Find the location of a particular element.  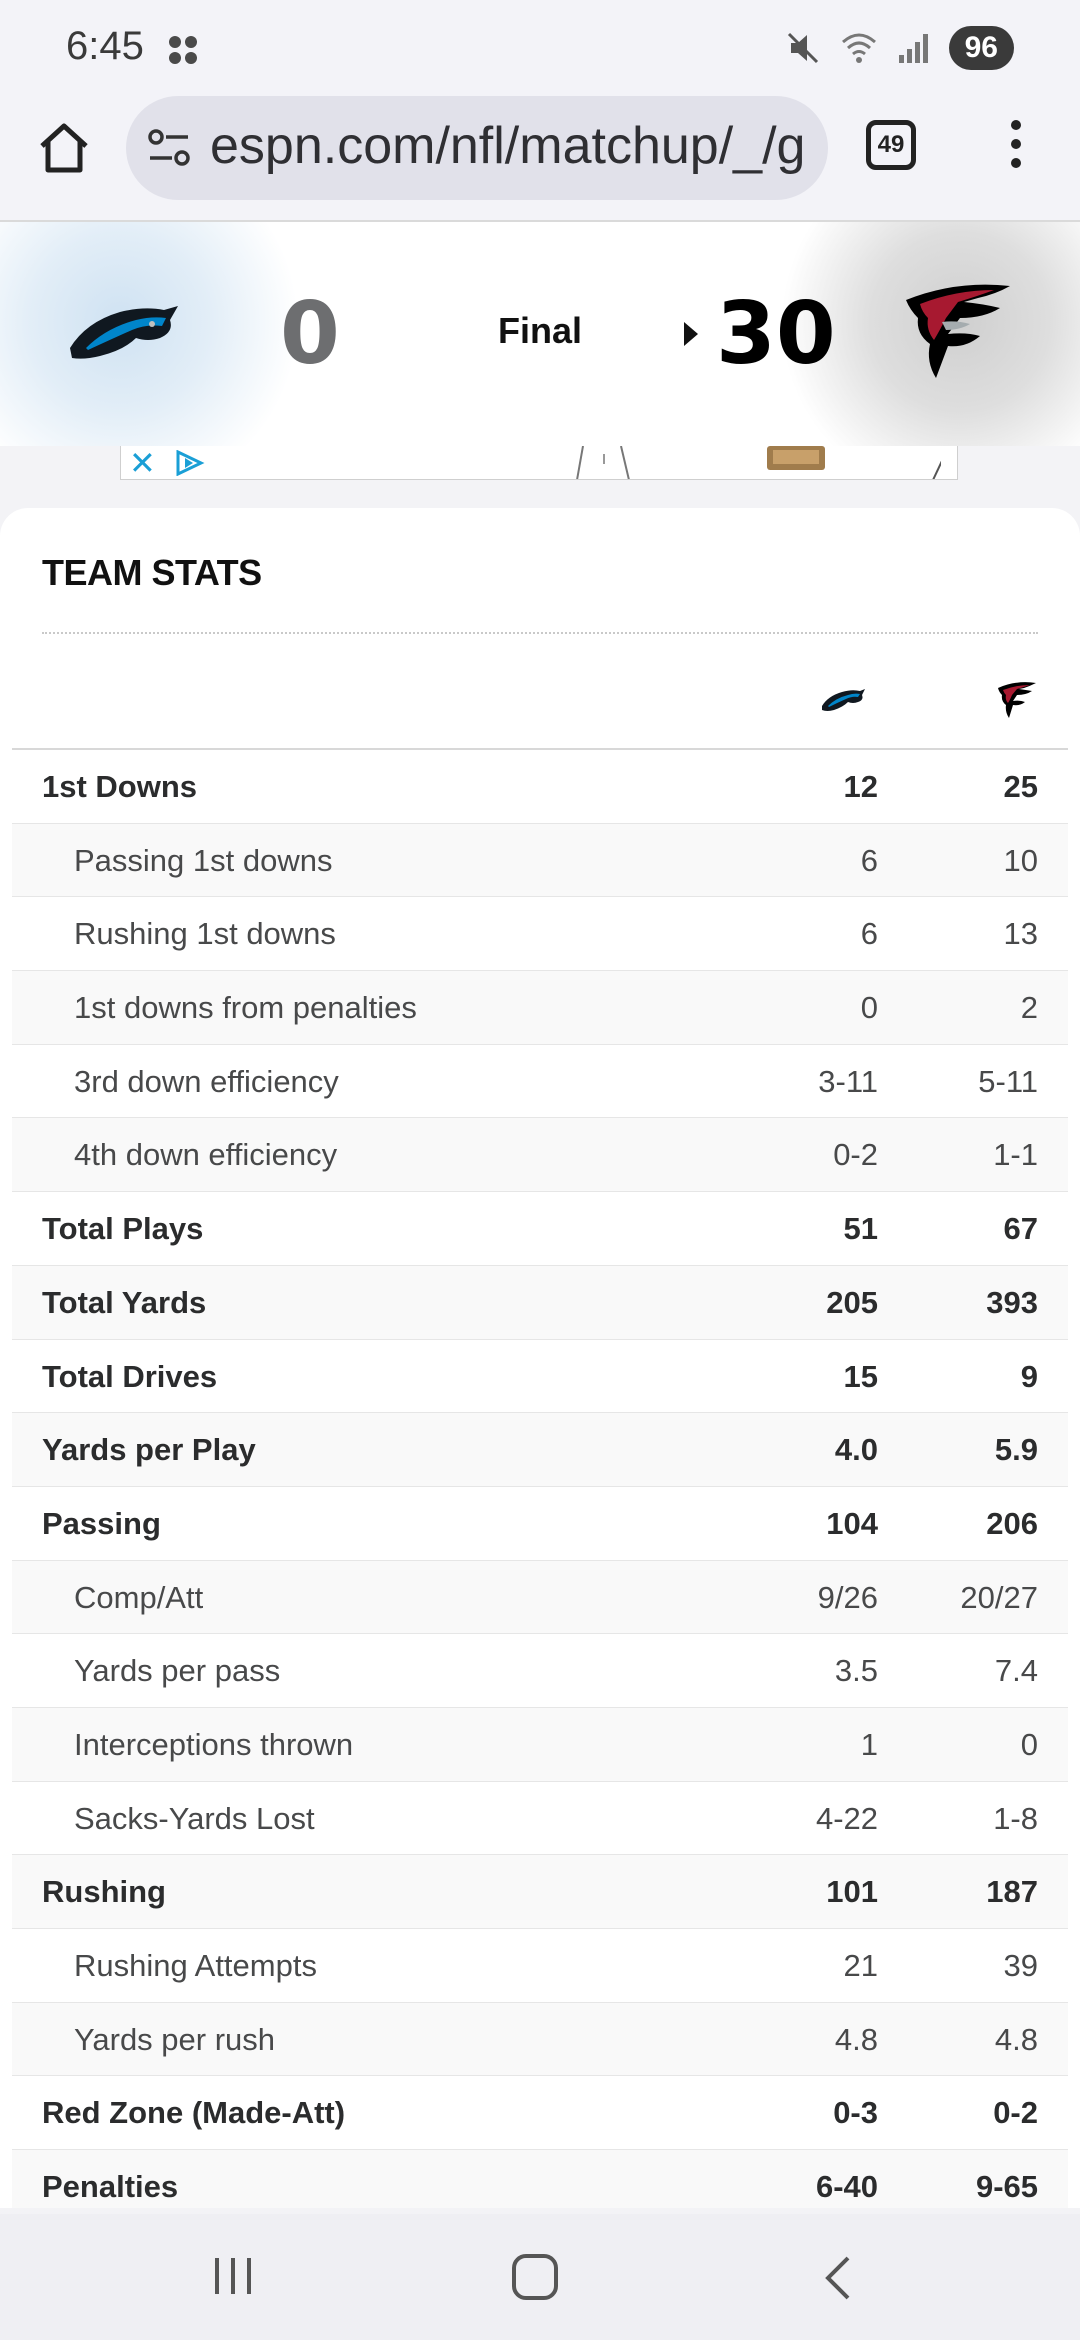

site-info-icon is located at coordinates (169, 148).